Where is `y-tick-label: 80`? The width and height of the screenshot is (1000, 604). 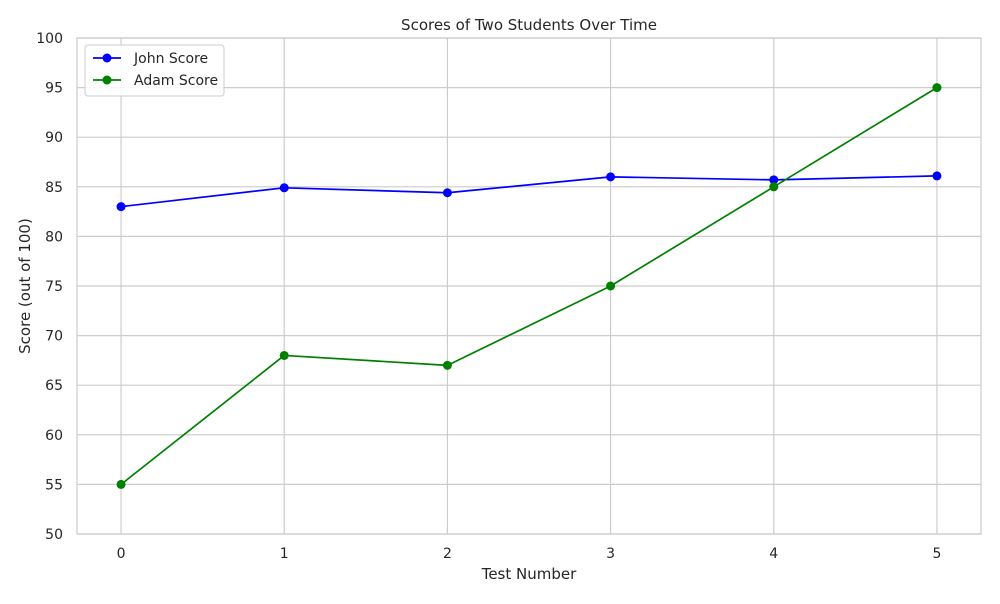 y-tick-label: 80 is located at coordinates (54, 237).